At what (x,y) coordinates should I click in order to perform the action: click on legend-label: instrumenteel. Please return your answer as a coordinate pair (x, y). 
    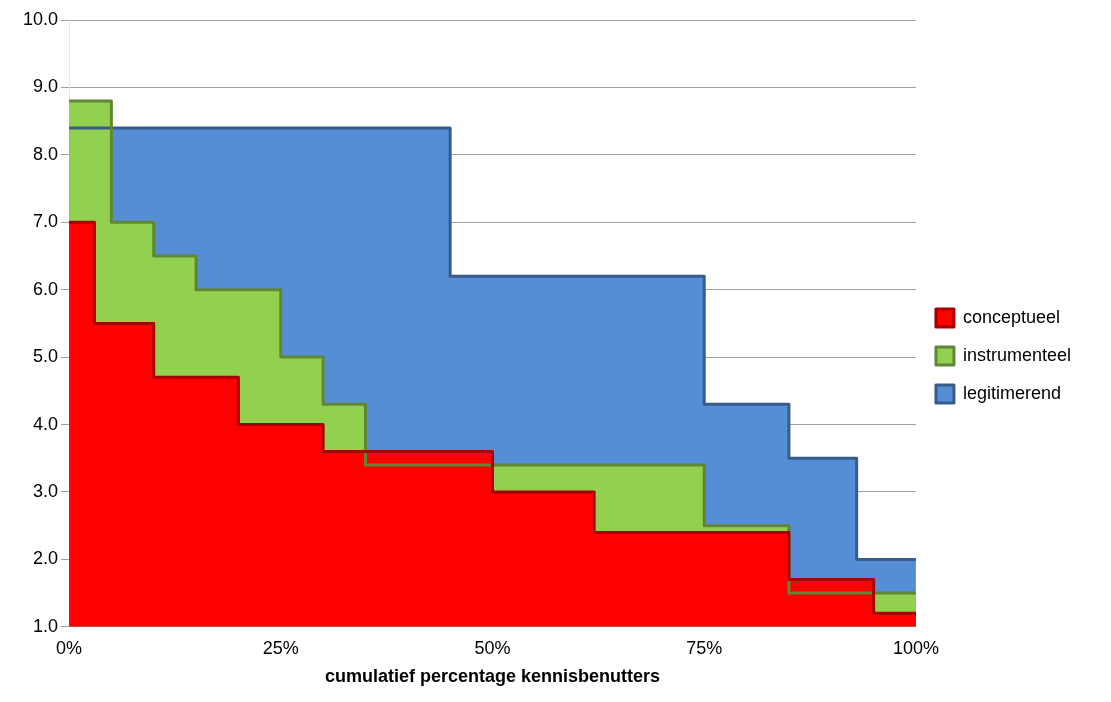
    Looking at the image, I should click on (1017, 354).